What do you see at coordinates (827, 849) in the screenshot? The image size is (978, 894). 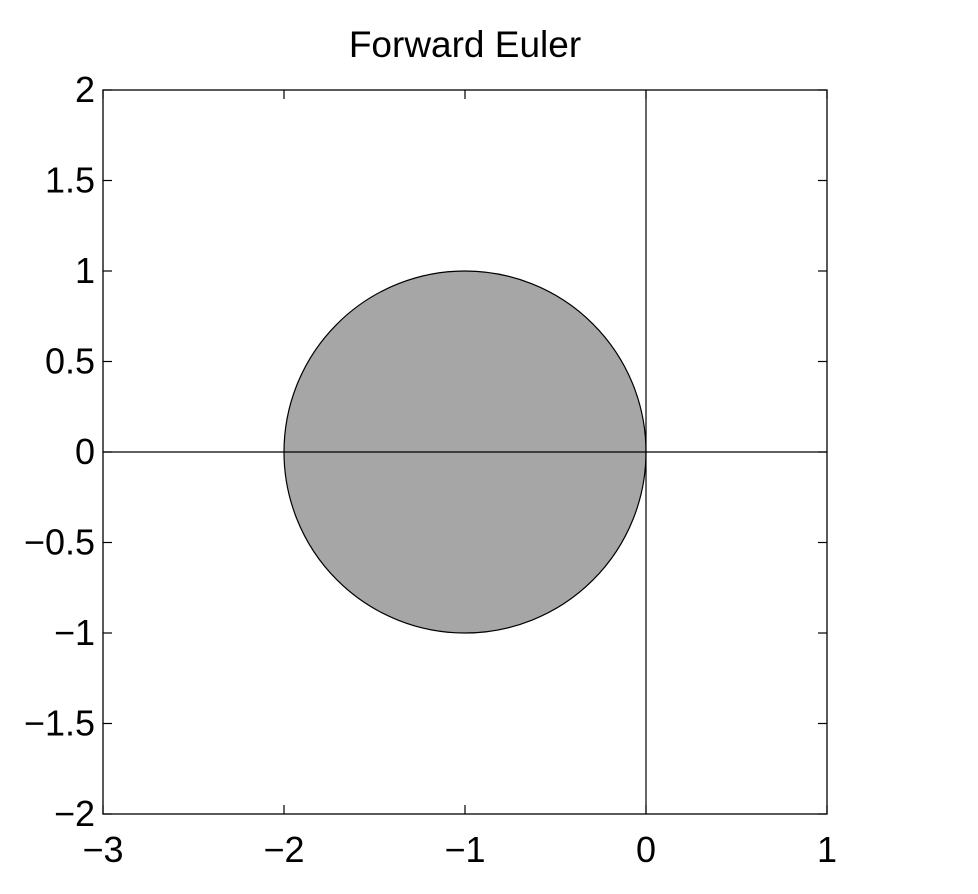 I see `x-tick-label: 1` at bounding box center [827, 849].